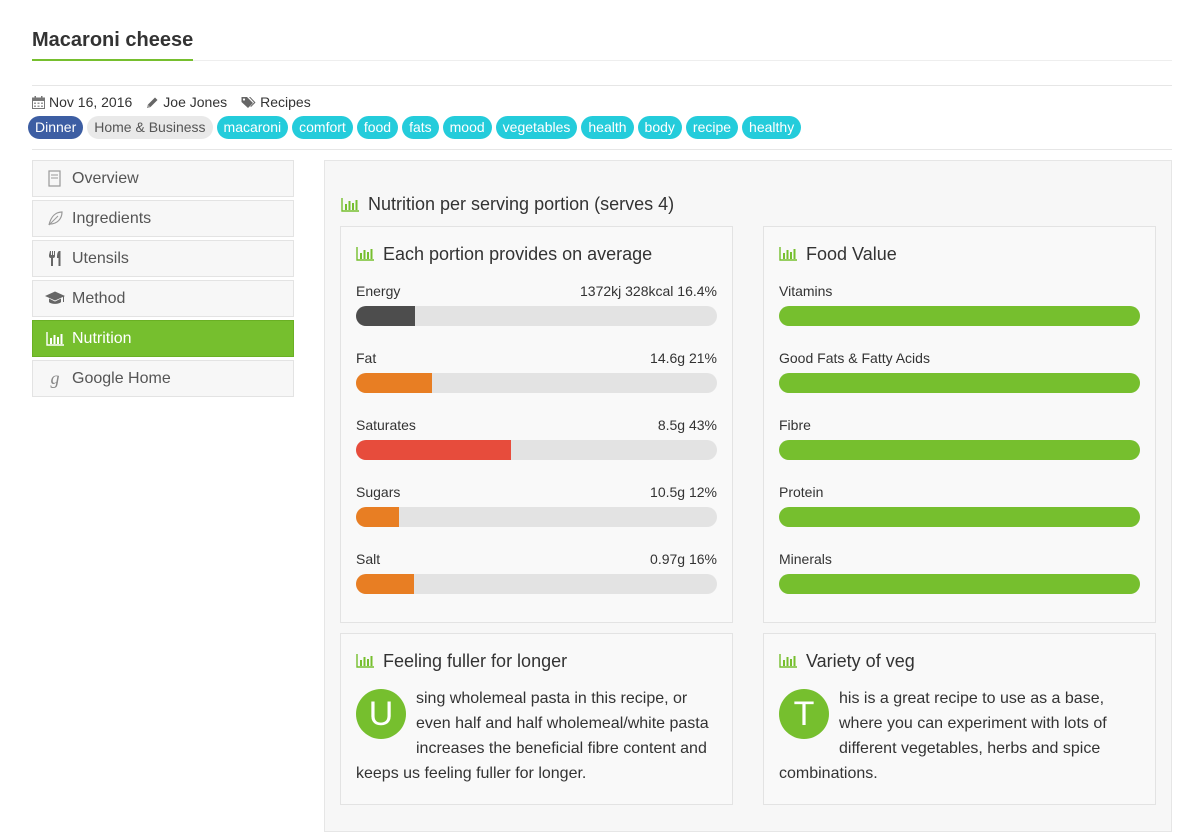 The image size is (1190, 840). Describe the element at coordinates (806, 291) in the screenshot. I see `food-value-label: Vitamins` at that location.